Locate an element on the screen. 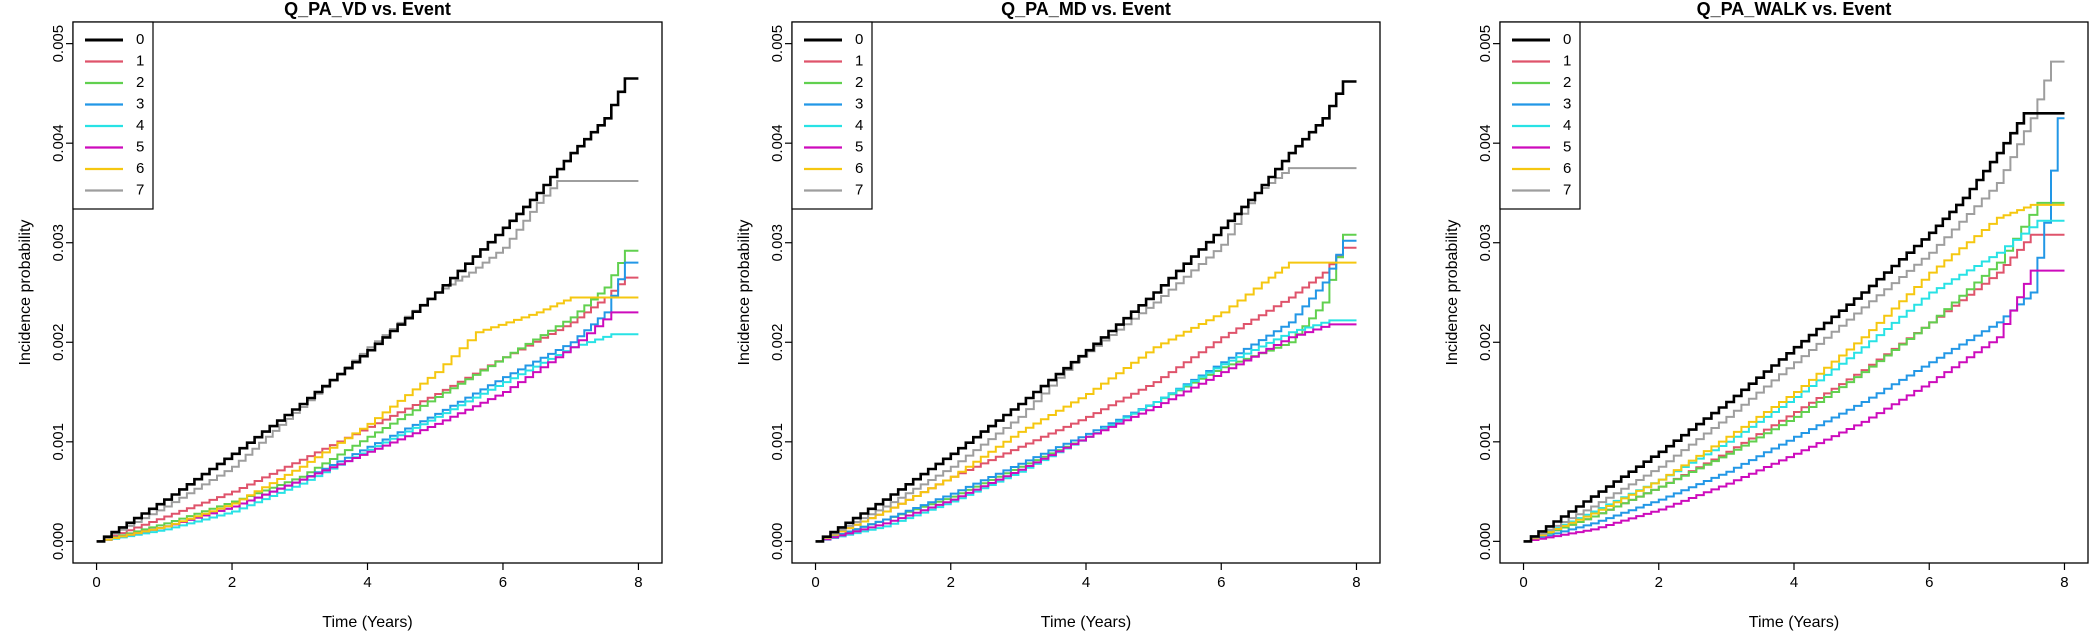 This screenshot has height=634, width=2092. chart-title: Q_PA_WALK vs. Event is located at coordinates (1794, 9).